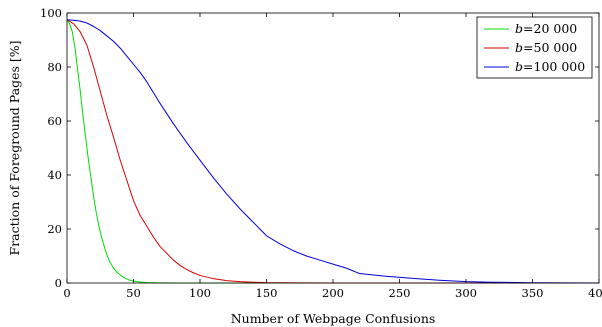 This screenshot has height=327, width=602. I want to click on y-tick-label: 0, so click(58, 283).